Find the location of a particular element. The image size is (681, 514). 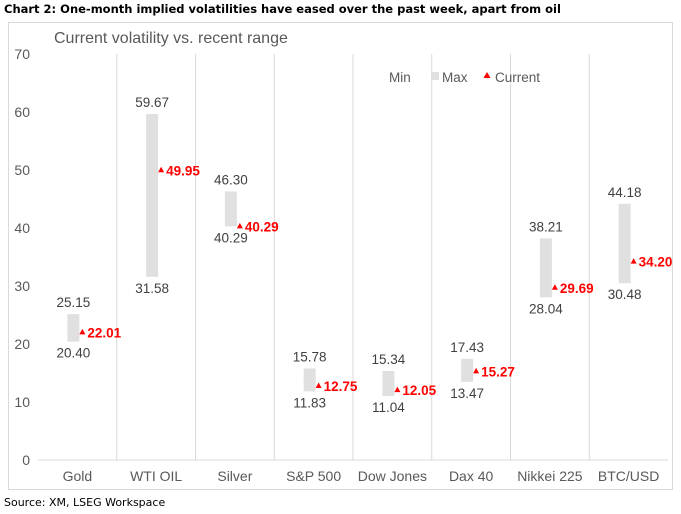

current-value-label: 29.69 is located at coordinates (577, 288).